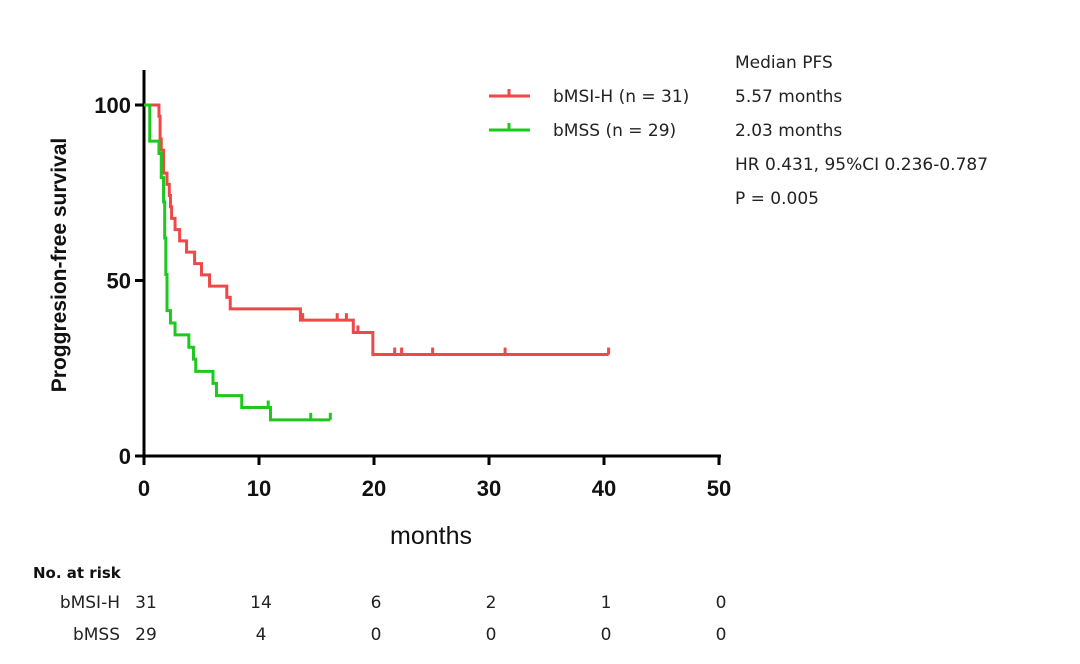 Image resolution: width=1080 pixels, height=664 pixels. What do you see at coordinates (719, 488) in the screenshot?
I see `x-tick-label: 50` at bounding box center [719, 488].